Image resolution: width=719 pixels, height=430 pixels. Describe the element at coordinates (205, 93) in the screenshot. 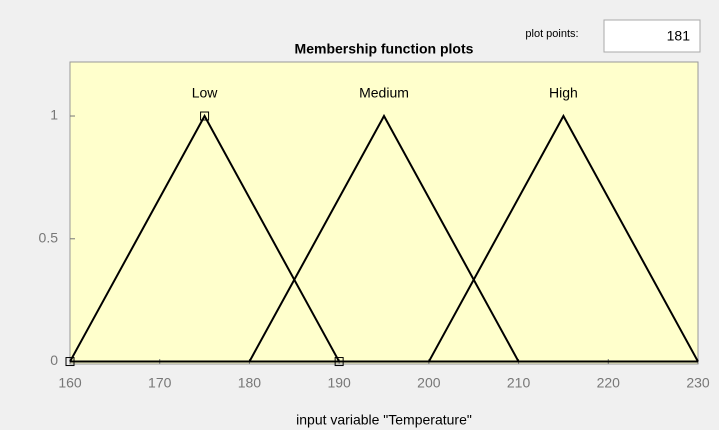

I see `membership-name: Low` at that location.